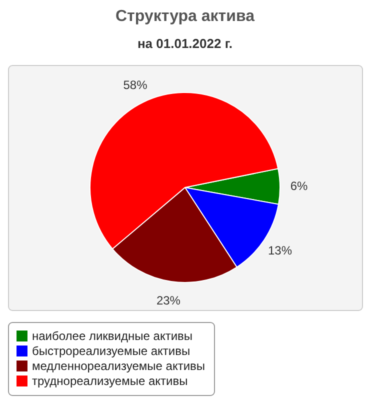  What do you see at coordinates (185, 43) in the screenshot?
I see `chart-subtitle: на 01.01.2022 г.` at bounding box center [185, 43].